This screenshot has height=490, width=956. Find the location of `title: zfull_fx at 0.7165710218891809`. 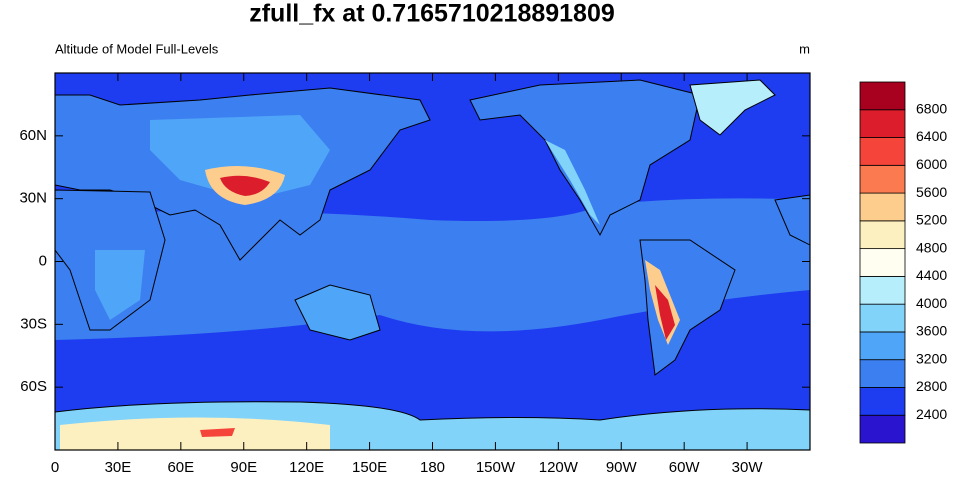

title: zfull_fx at 0.7165710218891809 is located at coordinates (432, 14).